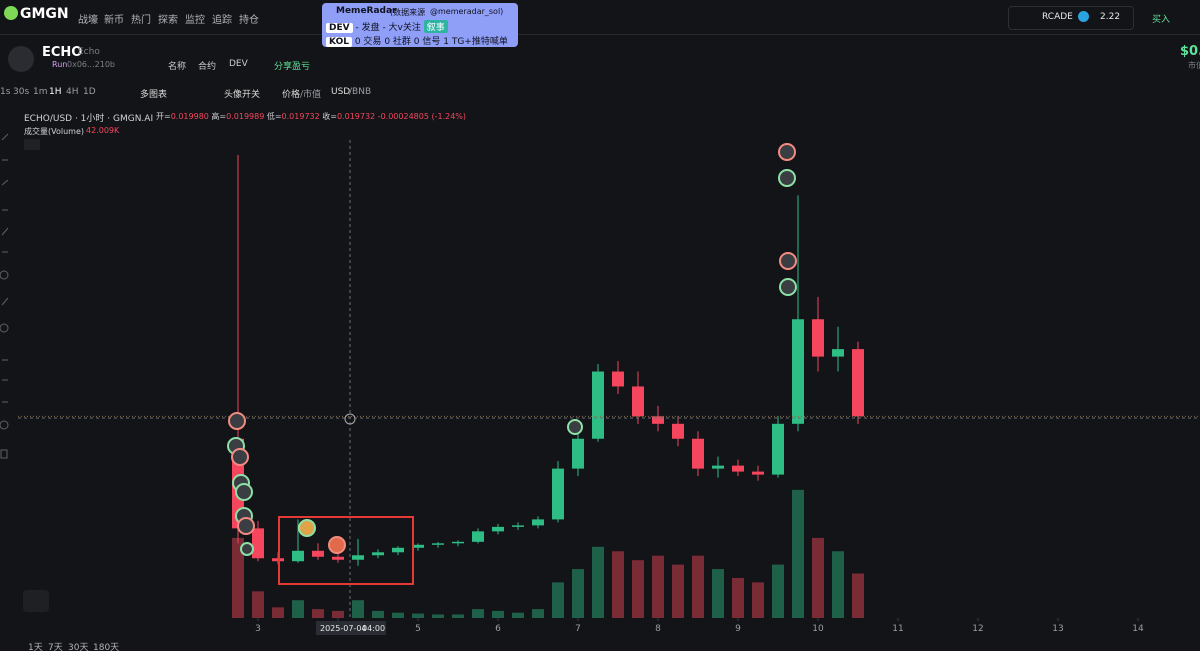 The image size is (1200, 651). What do you see at coordinates (245, 116) in the screenshot?
I see `ohlc-value: 0.019989` at bounding box center [245, 116].